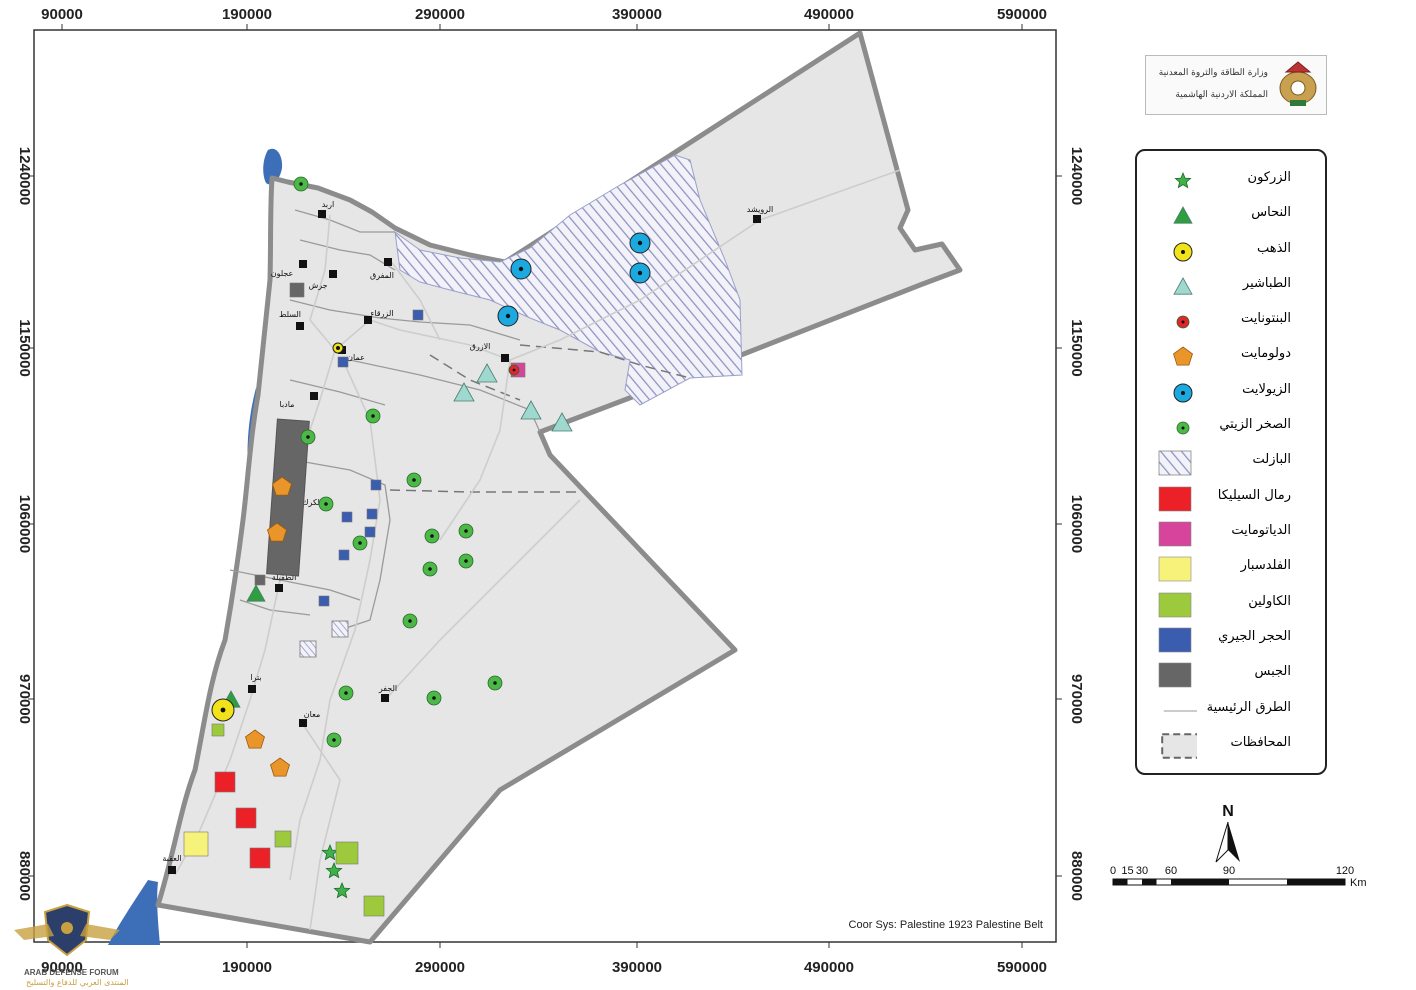 Image resolution: width=1416 pixels, height=990 pixels. What do you see at coordinates (134, 912) in the screenshot?
I see `gulf-of-aqaba` at bounding box center [134, 912].